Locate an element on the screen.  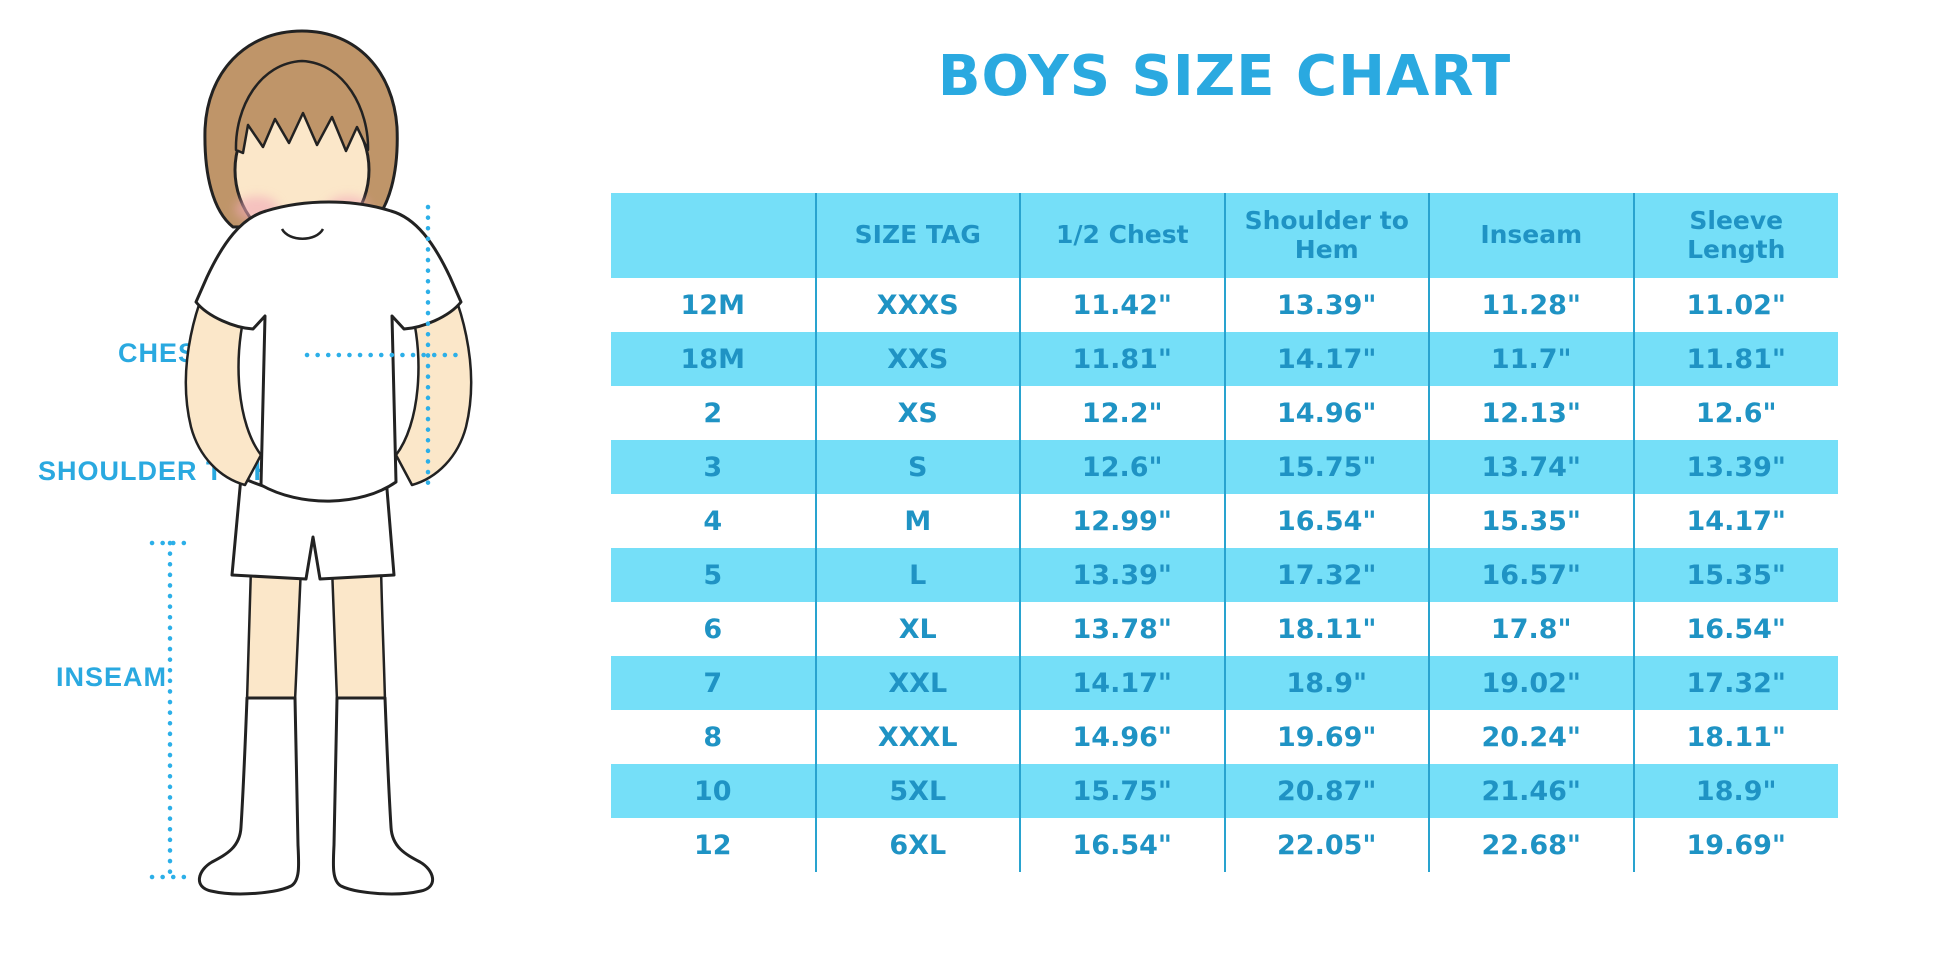
table-row: 6 XL 13.78" 18.11" 17.8" 16.54" is located at coordinates (1224, 629).